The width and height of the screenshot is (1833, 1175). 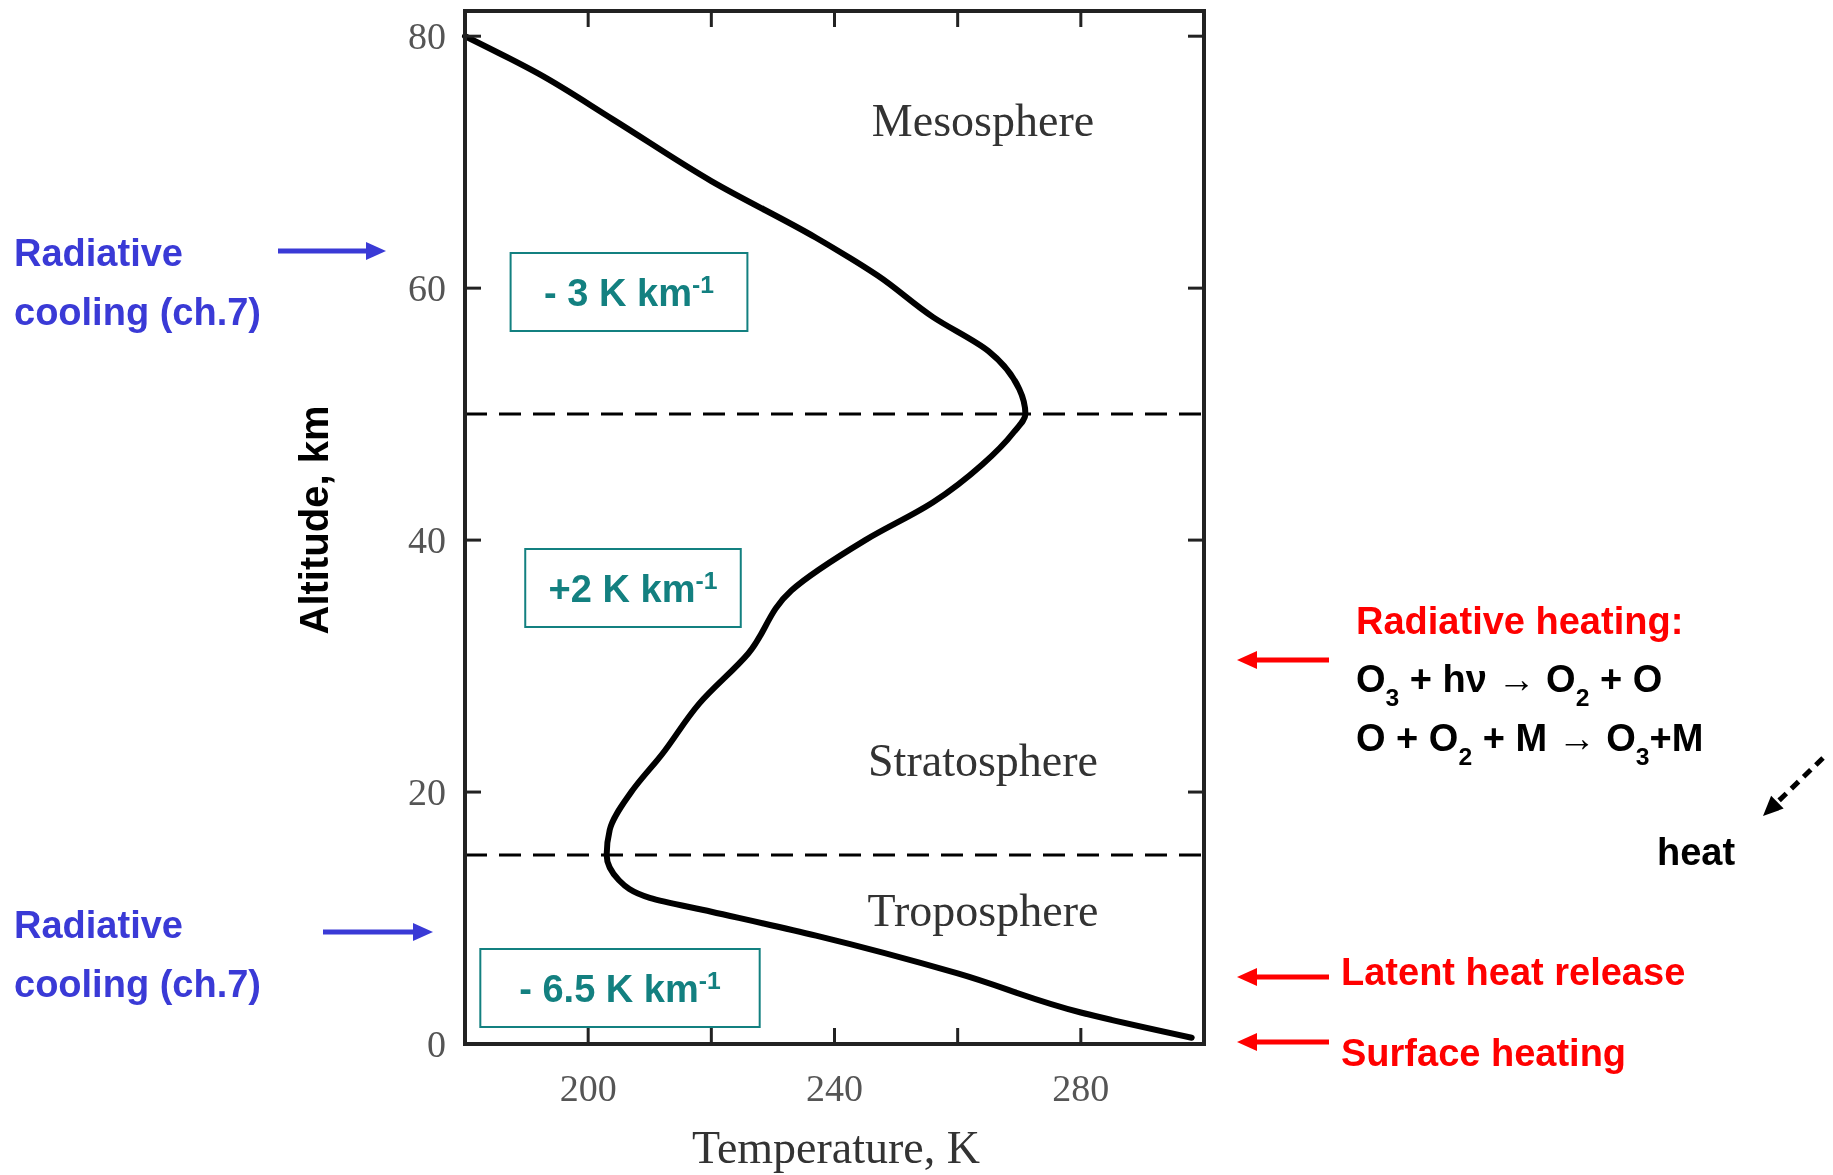 What do you see at coordinates (427, 36) in the screenshot?
I see `y-tick-label: 80` at bounding box center [427, 36].